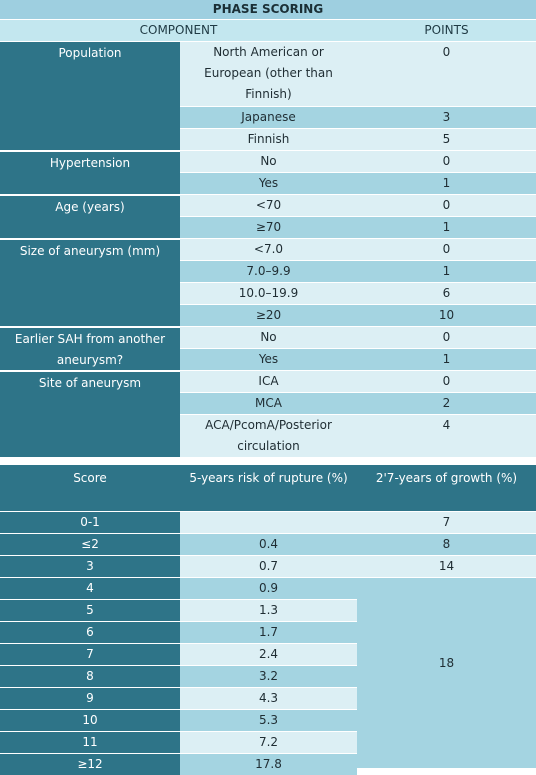 This screenshot has width=536, height=775. What do you see at coordinates (90, 610) in the screenshot?
I see `score-cell: 5` at bounding box center [90, 610].